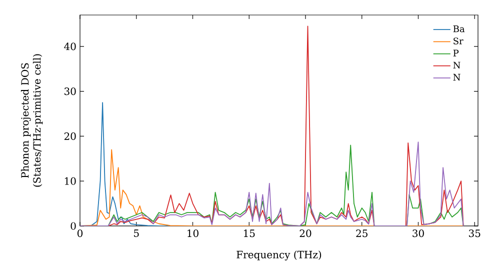 This screenshot has width=500, height=280. Describe the element at coordinates (418, 234) in the screenshot. I see `x-tick-label: 30` at that location.